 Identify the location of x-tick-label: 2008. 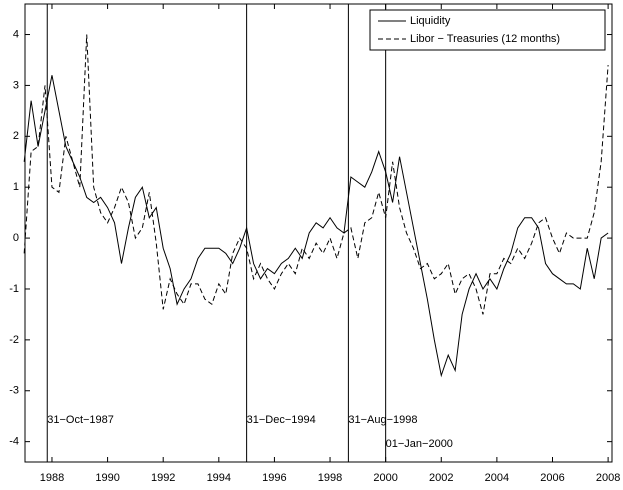
(608, 478).